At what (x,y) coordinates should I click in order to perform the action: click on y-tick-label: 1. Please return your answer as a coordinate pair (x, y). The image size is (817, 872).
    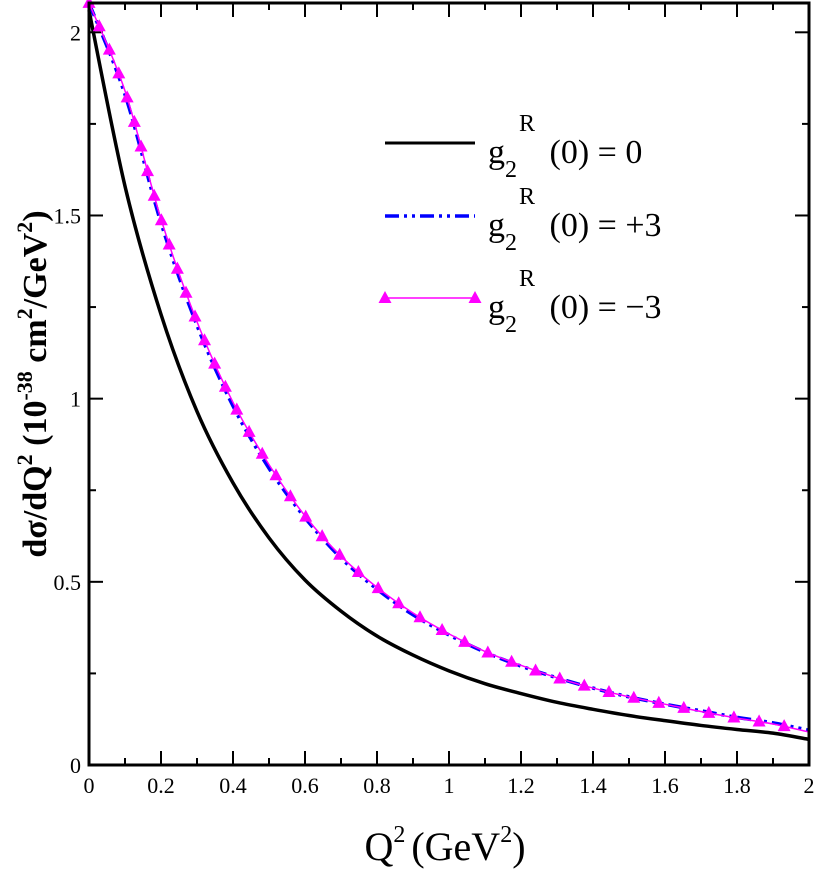
    Looking at the image, I should click on (75, 399).